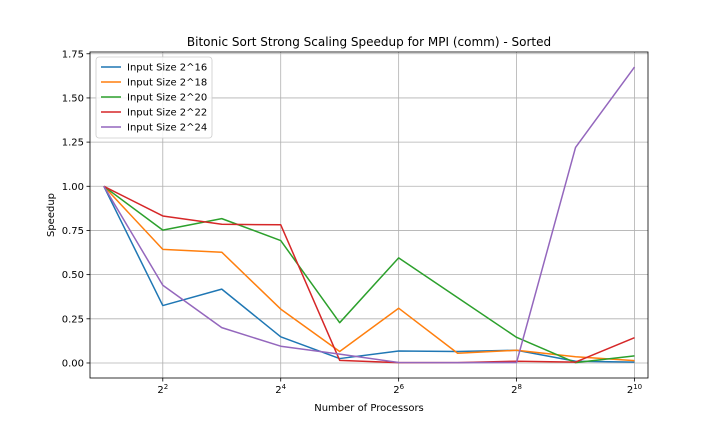  What do you see at coordinates (73, 275) in the screenshot?
I see `y-tick-label: 0.50` at bounding box center [73, 275].